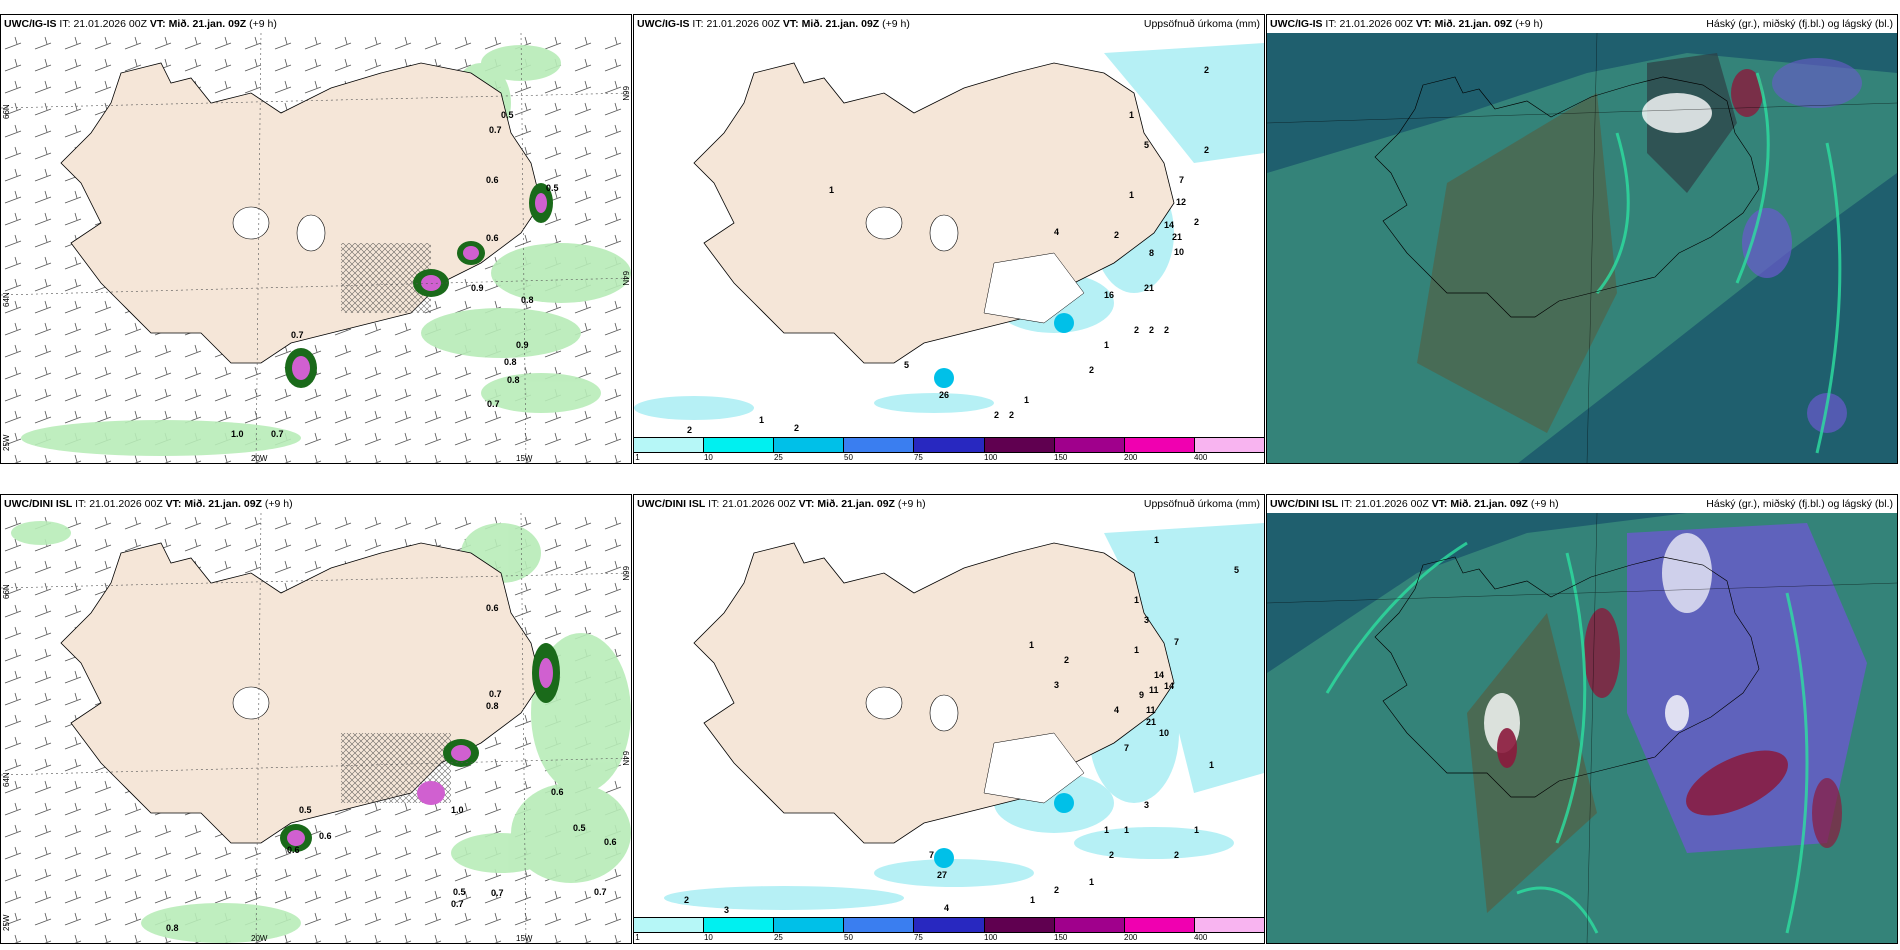  What do you see at coordinates (778, 937) in the screenshot?
I see `colorbar-tick-label: 25` at bounding box center [778, 937].